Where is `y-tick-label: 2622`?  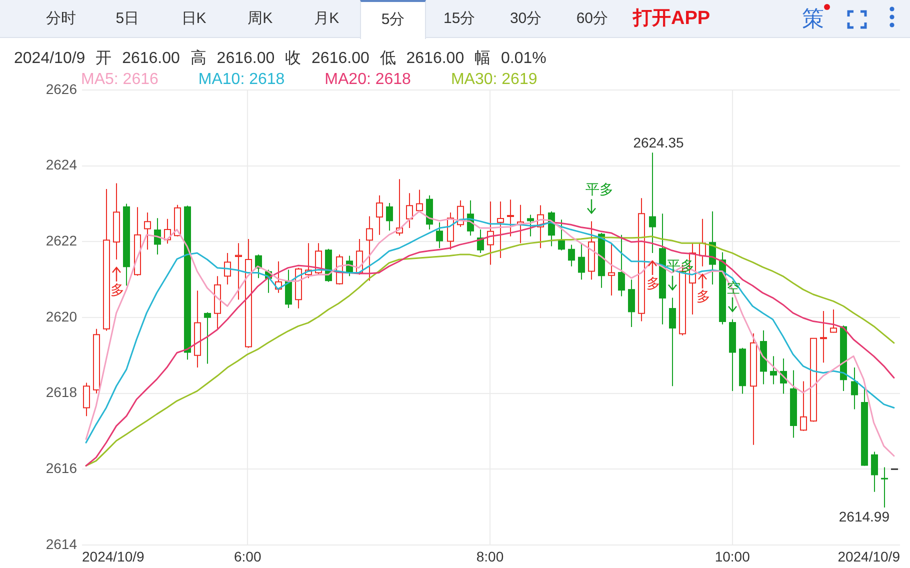 y-tick-label: 2622 is located at coordinates (62, 240).